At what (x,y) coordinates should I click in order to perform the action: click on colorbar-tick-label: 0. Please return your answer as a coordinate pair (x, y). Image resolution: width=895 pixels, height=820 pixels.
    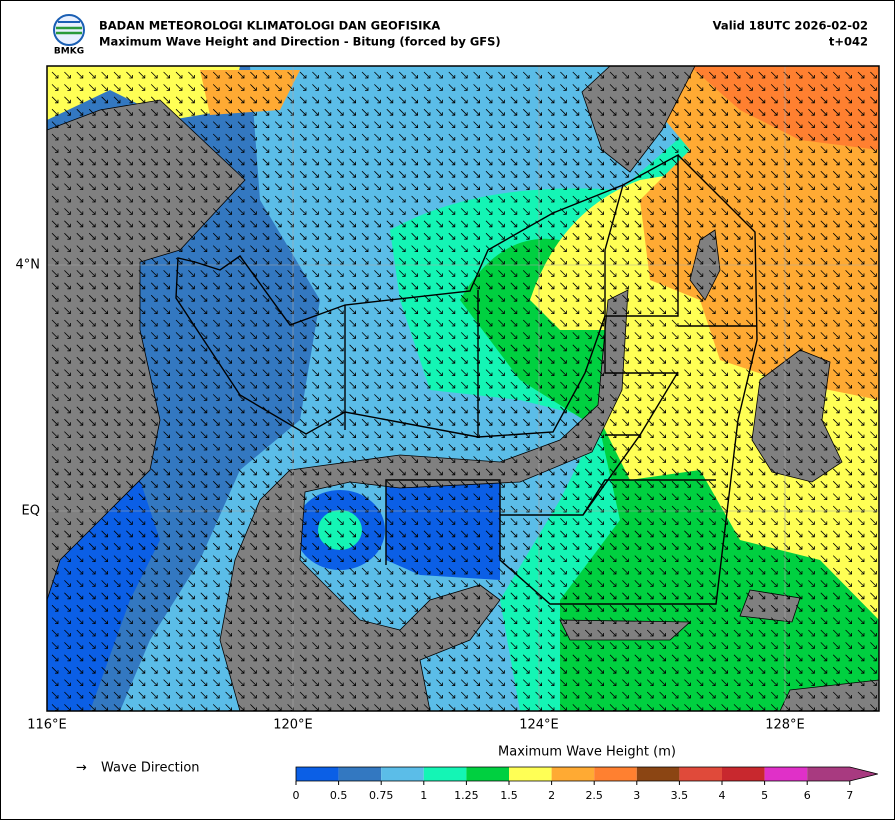
    Looking at the image, I should click on (296, 795).